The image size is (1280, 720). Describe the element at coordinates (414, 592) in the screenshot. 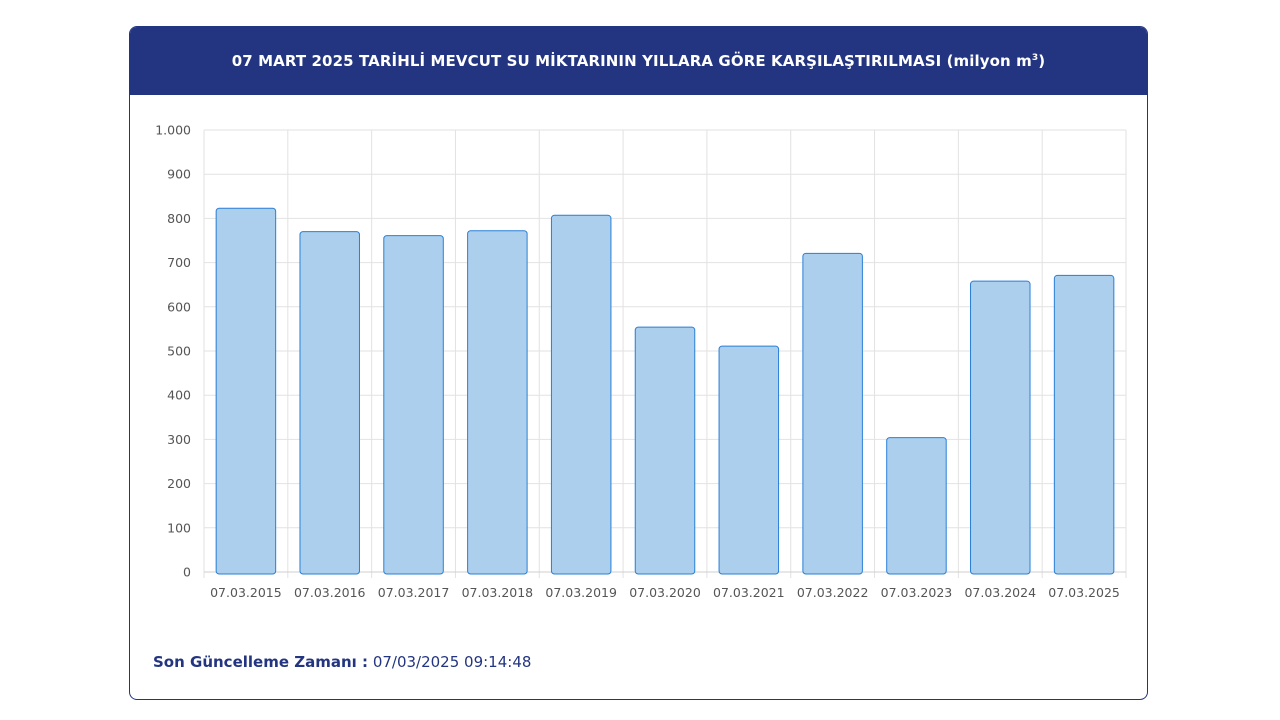

I see `x-tick-label: 07.03.2017` at that location.